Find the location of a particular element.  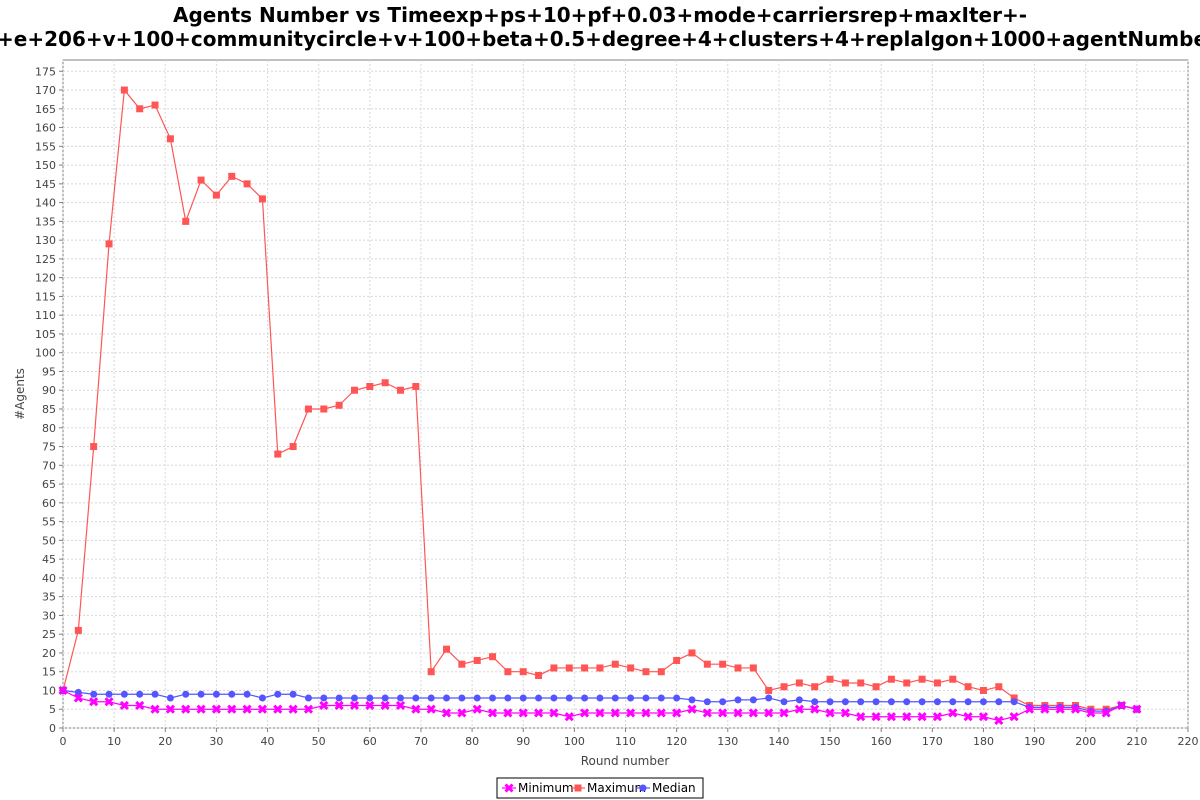

legend-item-median: Median is located at coordinates (666, 788).